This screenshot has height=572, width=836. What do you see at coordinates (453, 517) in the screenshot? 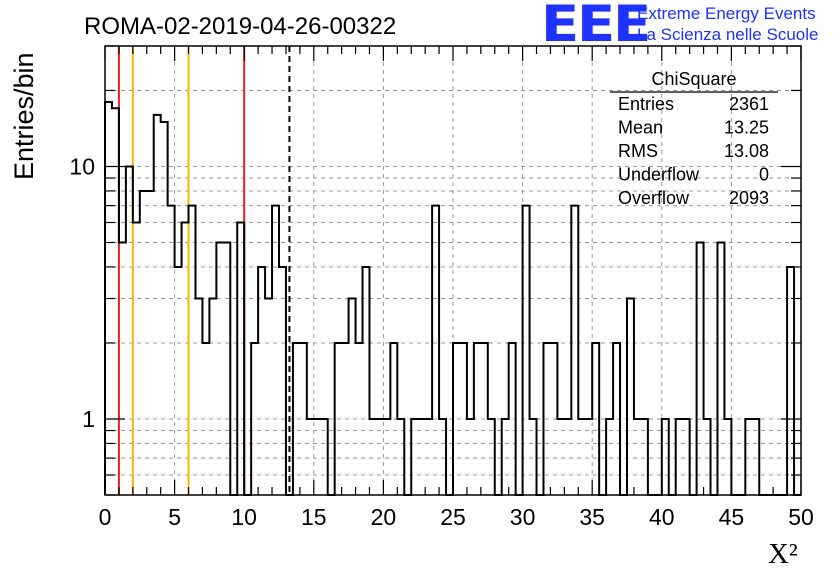
I see `x-tick-label: 25` at bounding box center [453, 517].